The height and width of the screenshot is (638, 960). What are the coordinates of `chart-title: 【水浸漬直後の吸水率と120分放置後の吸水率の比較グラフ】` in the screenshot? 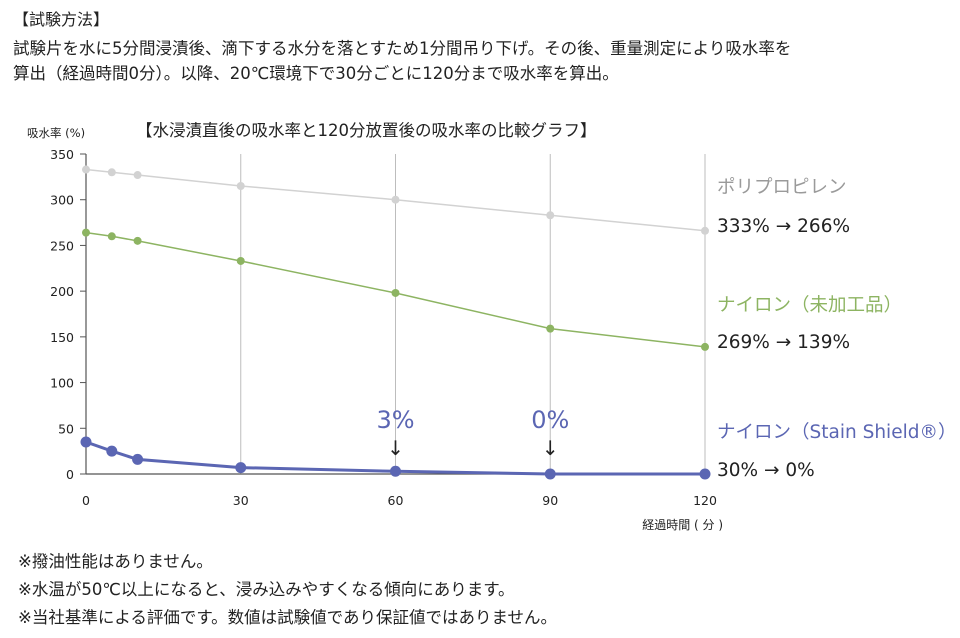 It's located at (366, 130).